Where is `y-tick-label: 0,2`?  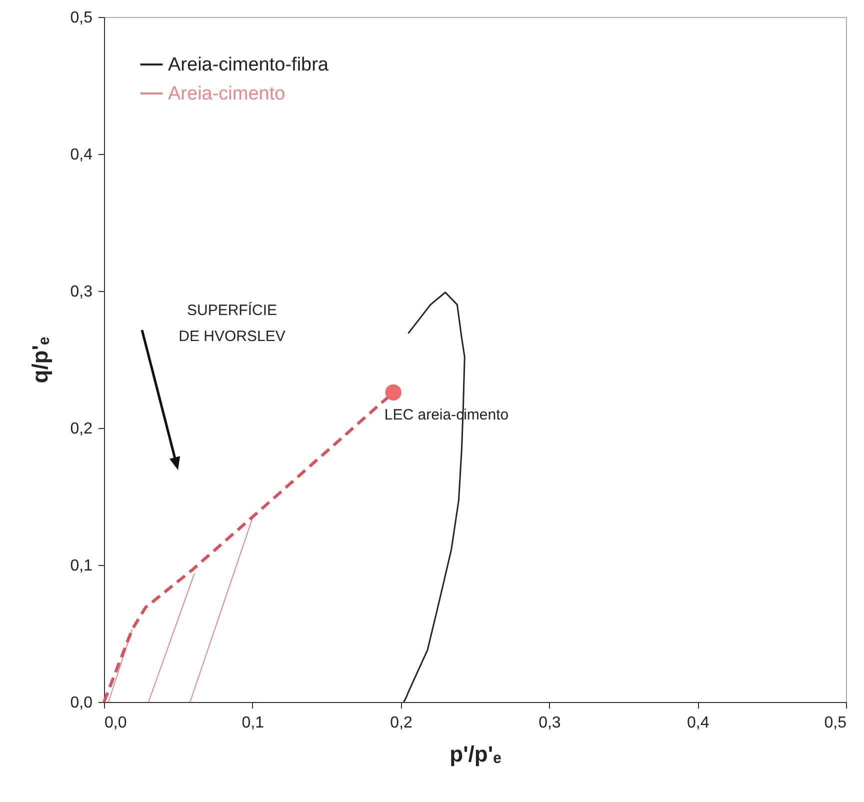
y-tick-label: 0,2 is located at coordinates (81, 429).